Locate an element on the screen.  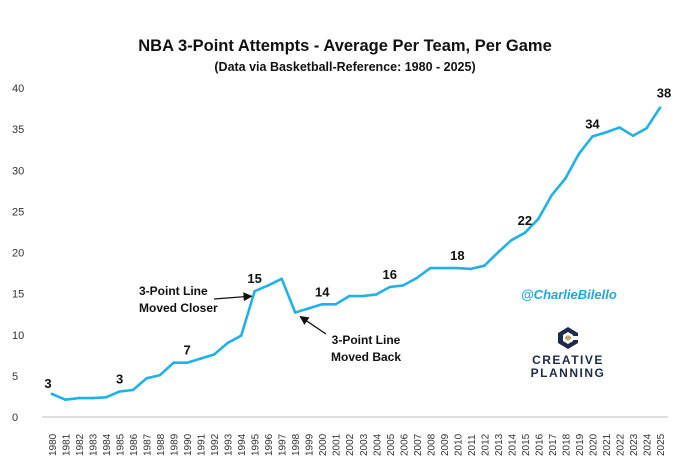
annotation-moved-closer-line2: Moved Closer is located at coordinates (178, 308).